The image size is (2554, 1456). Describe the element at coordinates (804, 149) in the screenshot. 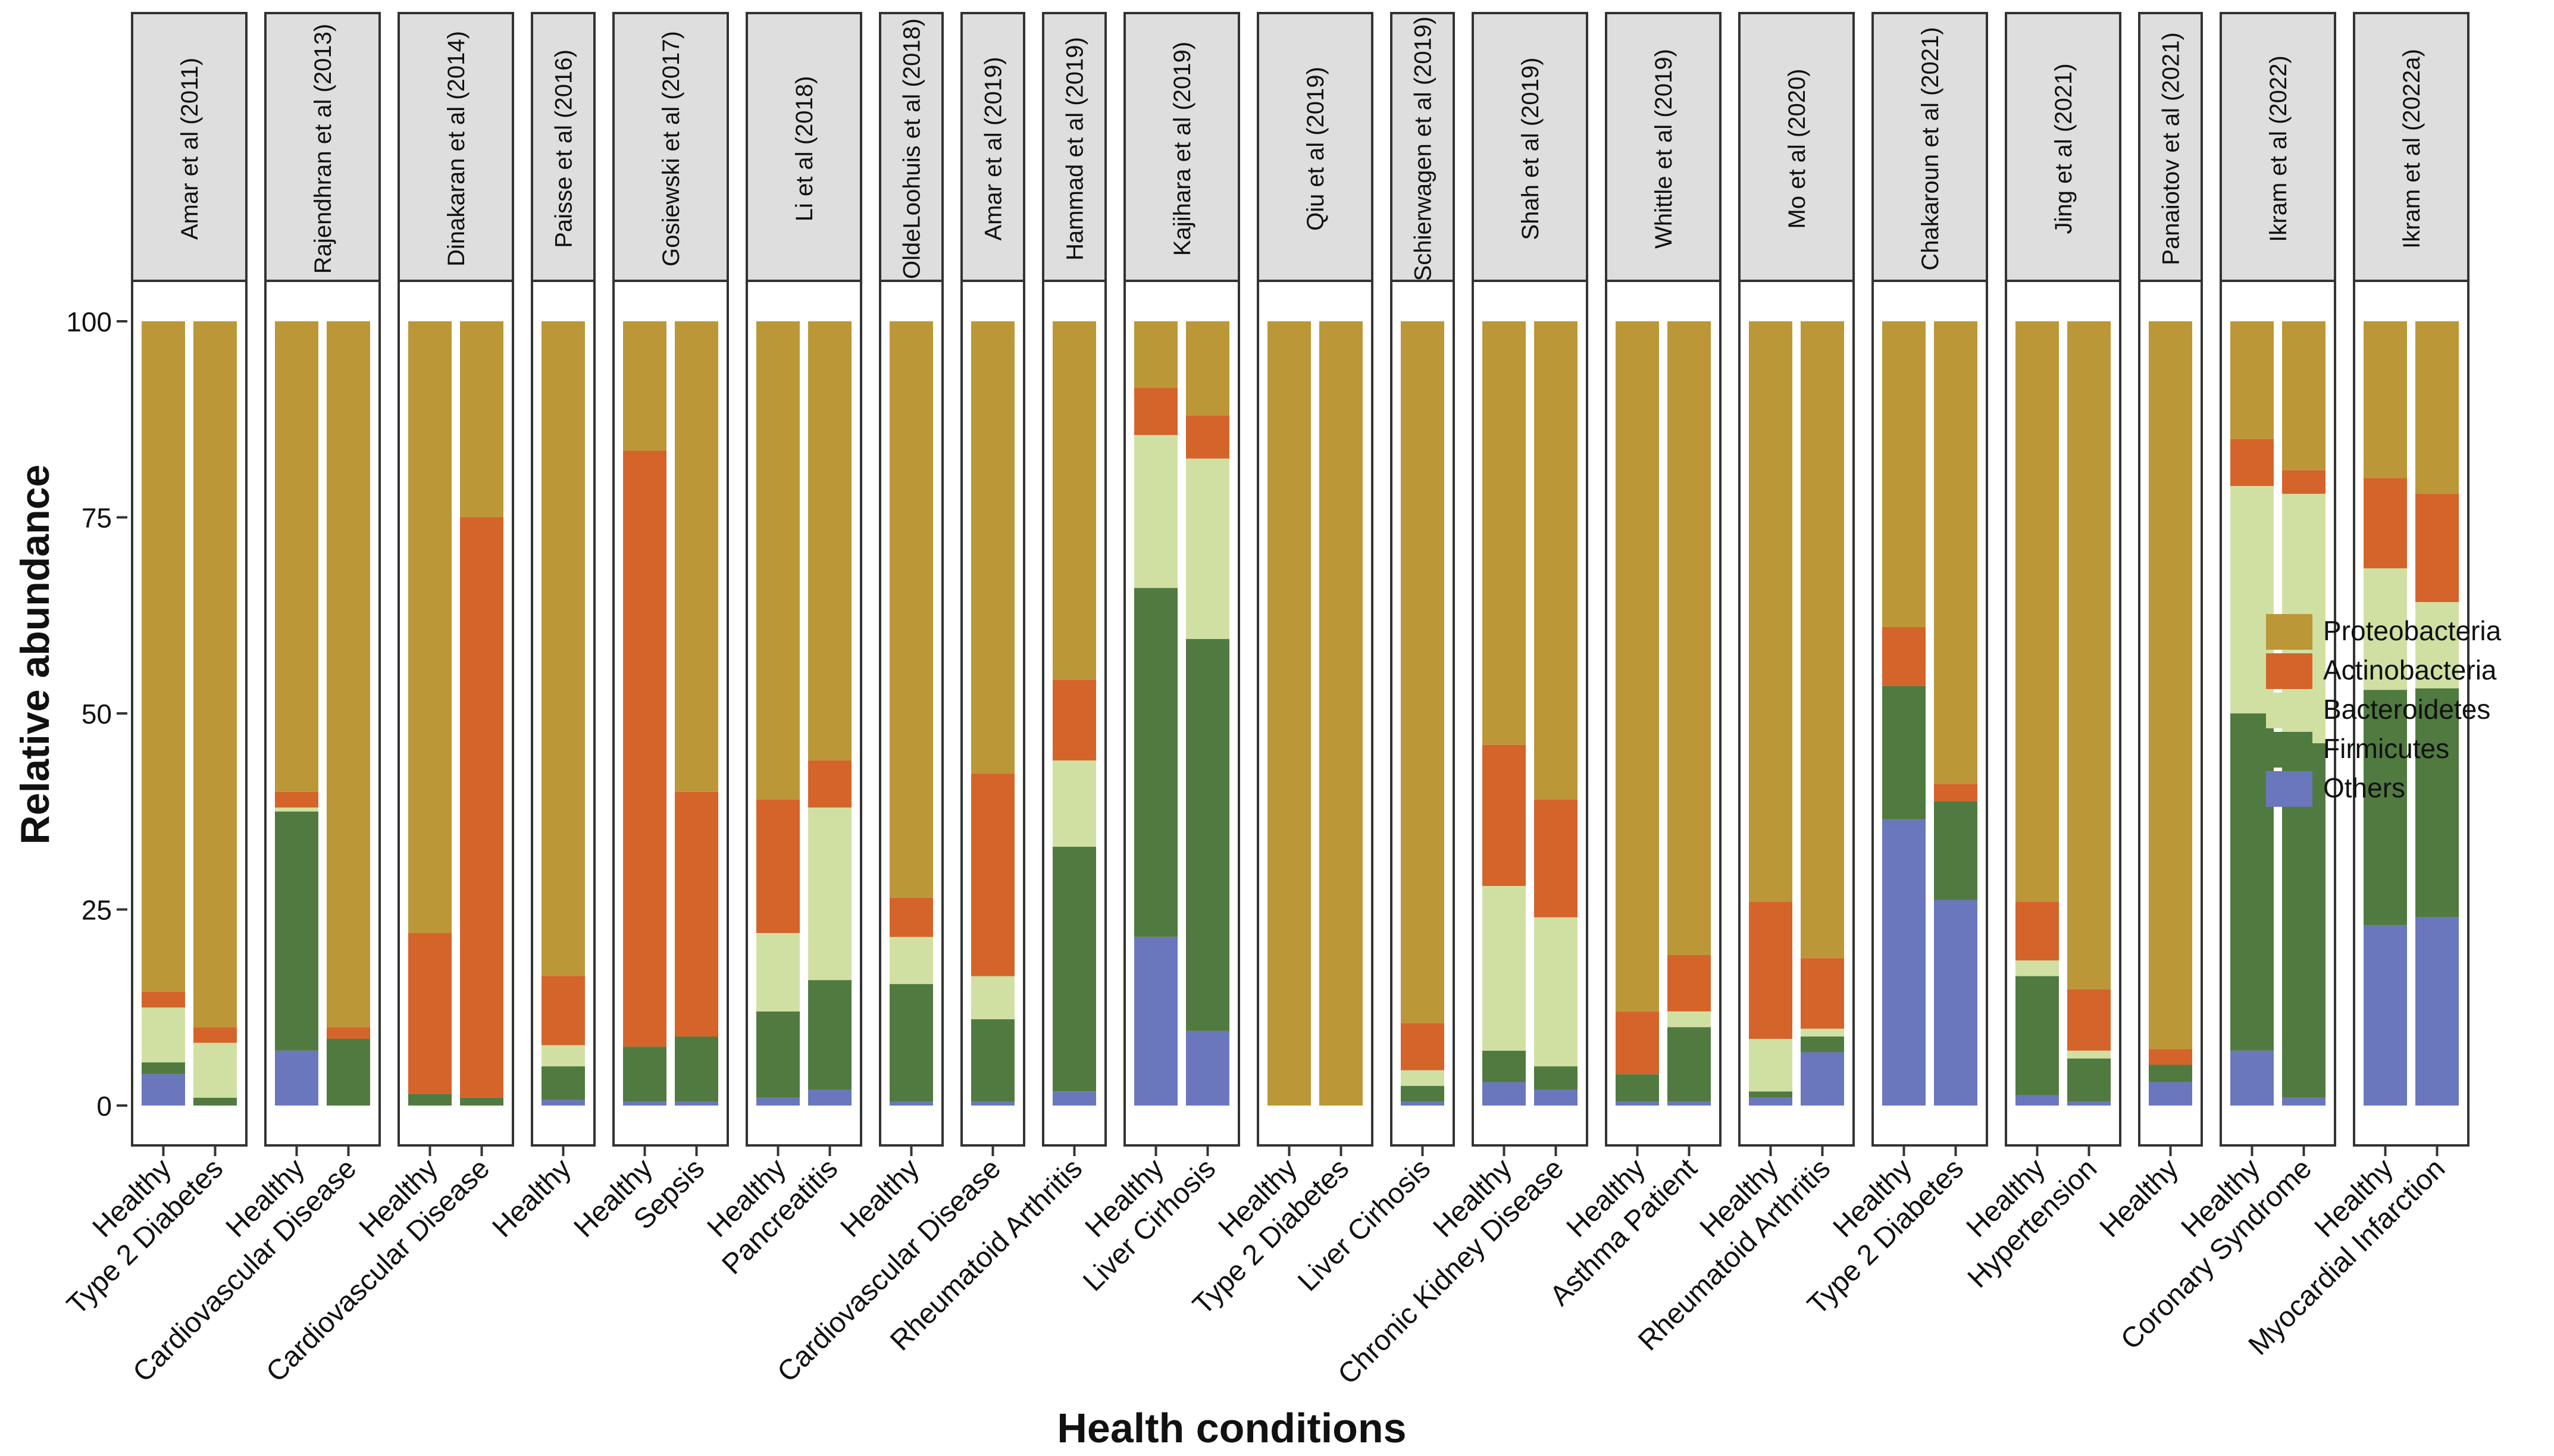

I see `facet-strip-label: Li et al (2018)` at that location.